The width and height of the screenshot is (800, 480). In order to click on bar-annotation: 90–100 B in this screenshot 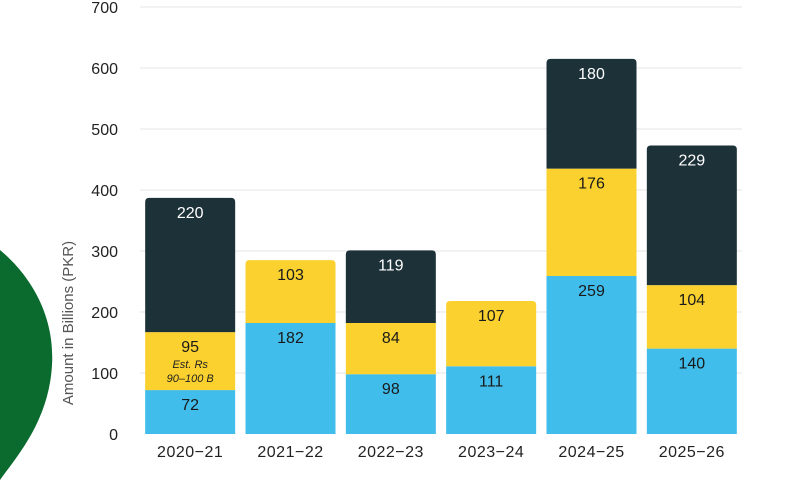, I will do `click(190, 379)`.